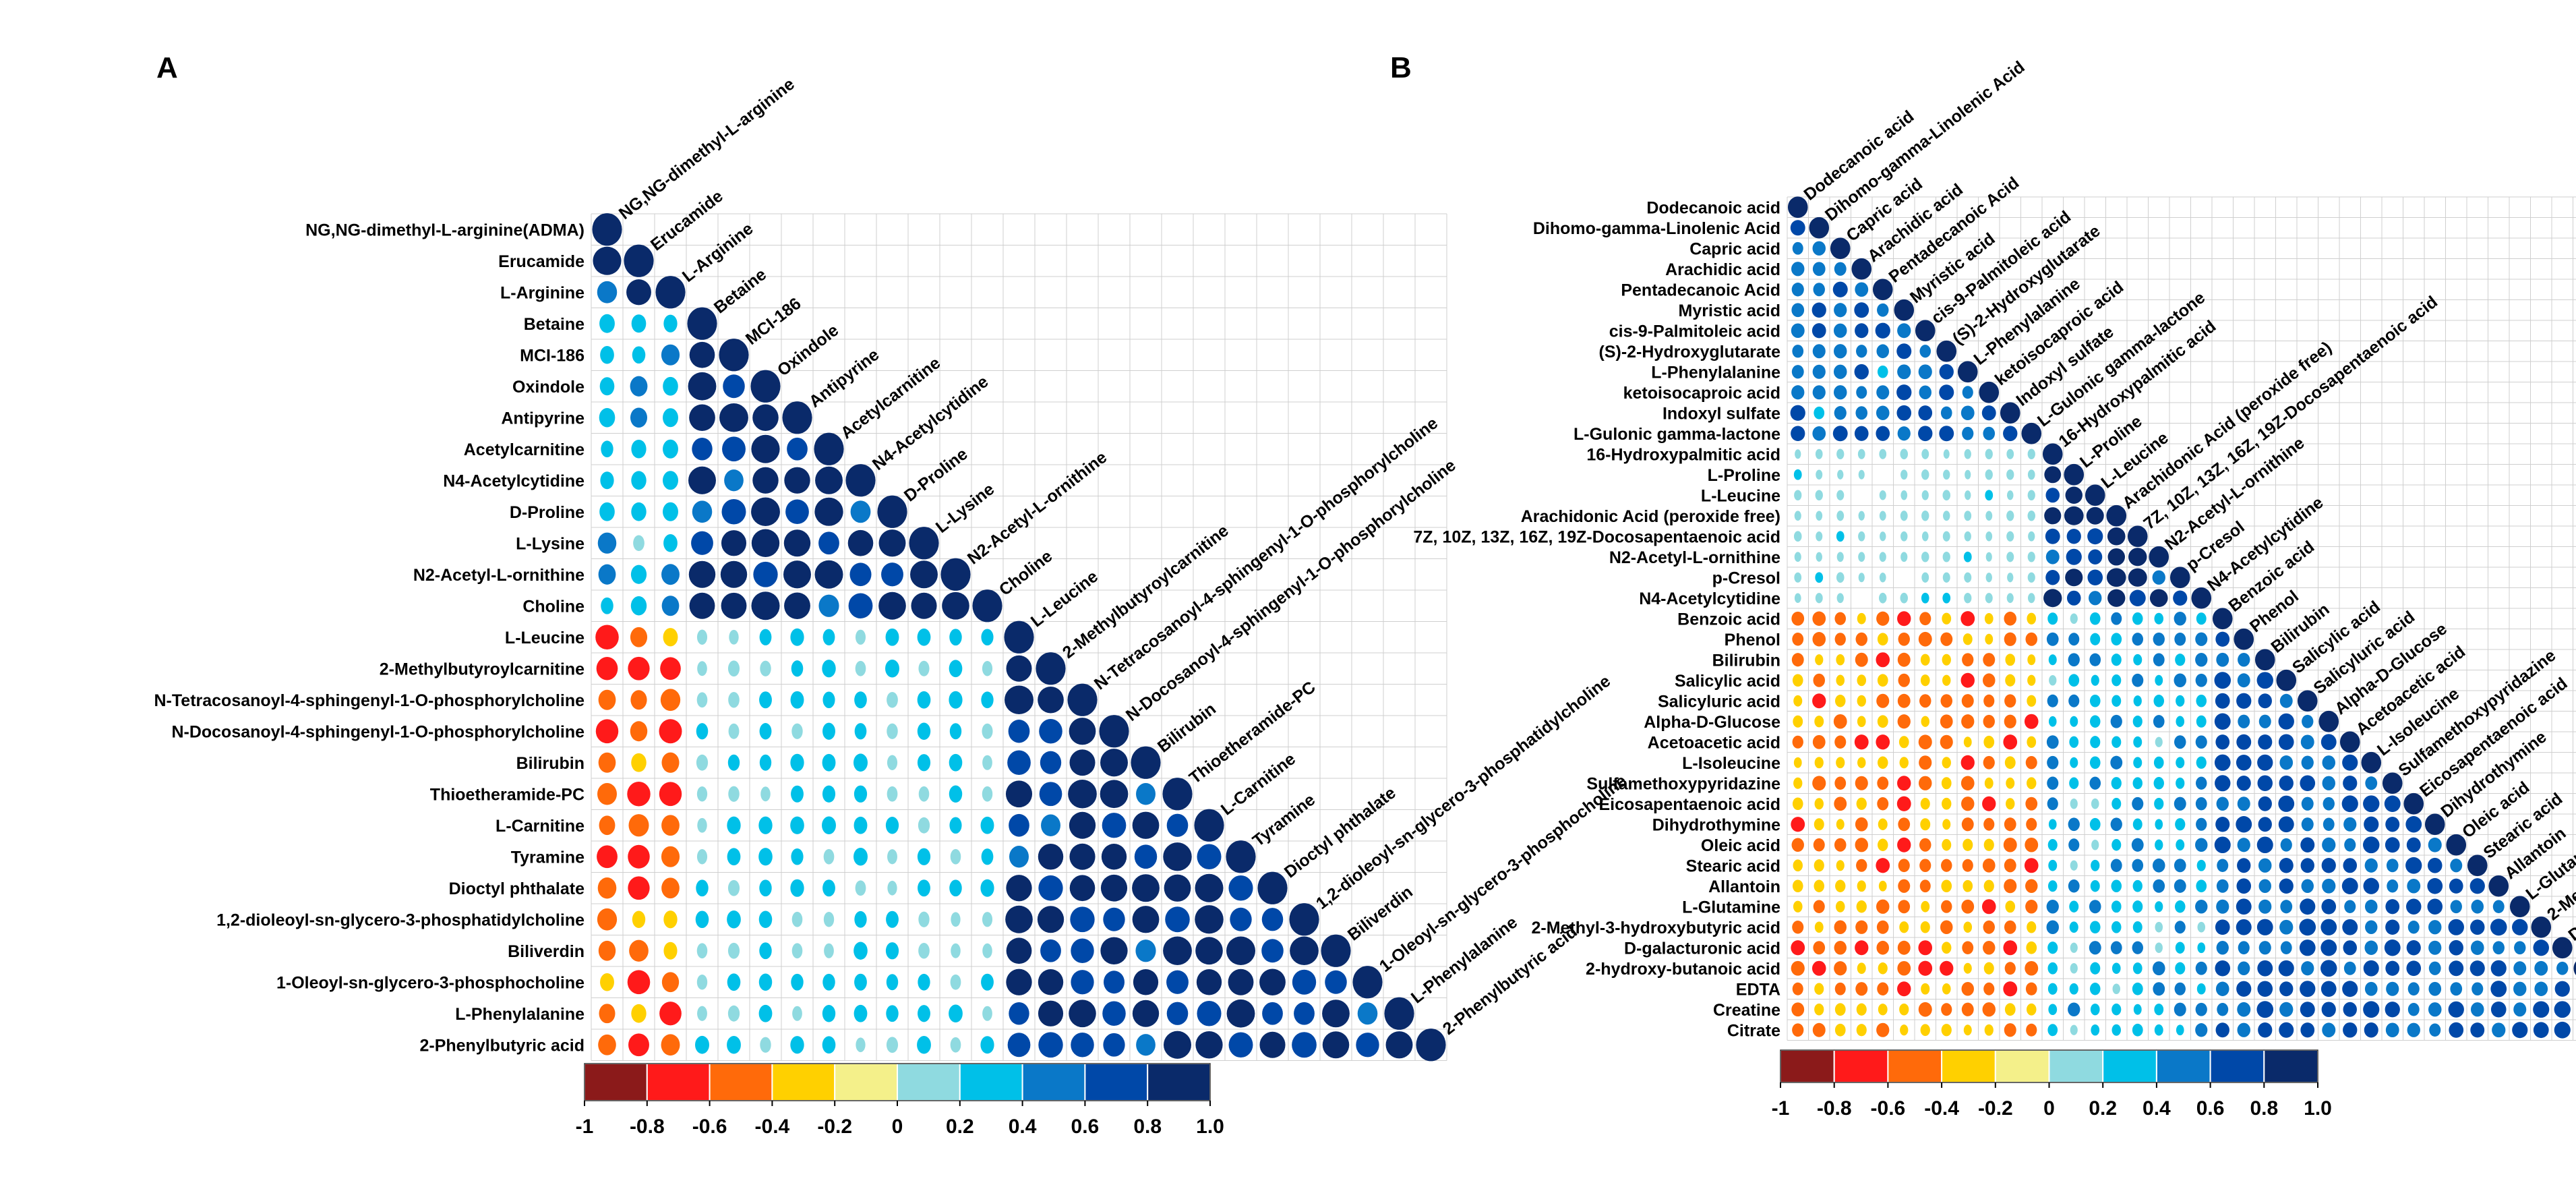  I want to click on row-label: Salicylic acid, so click(1728, 681).